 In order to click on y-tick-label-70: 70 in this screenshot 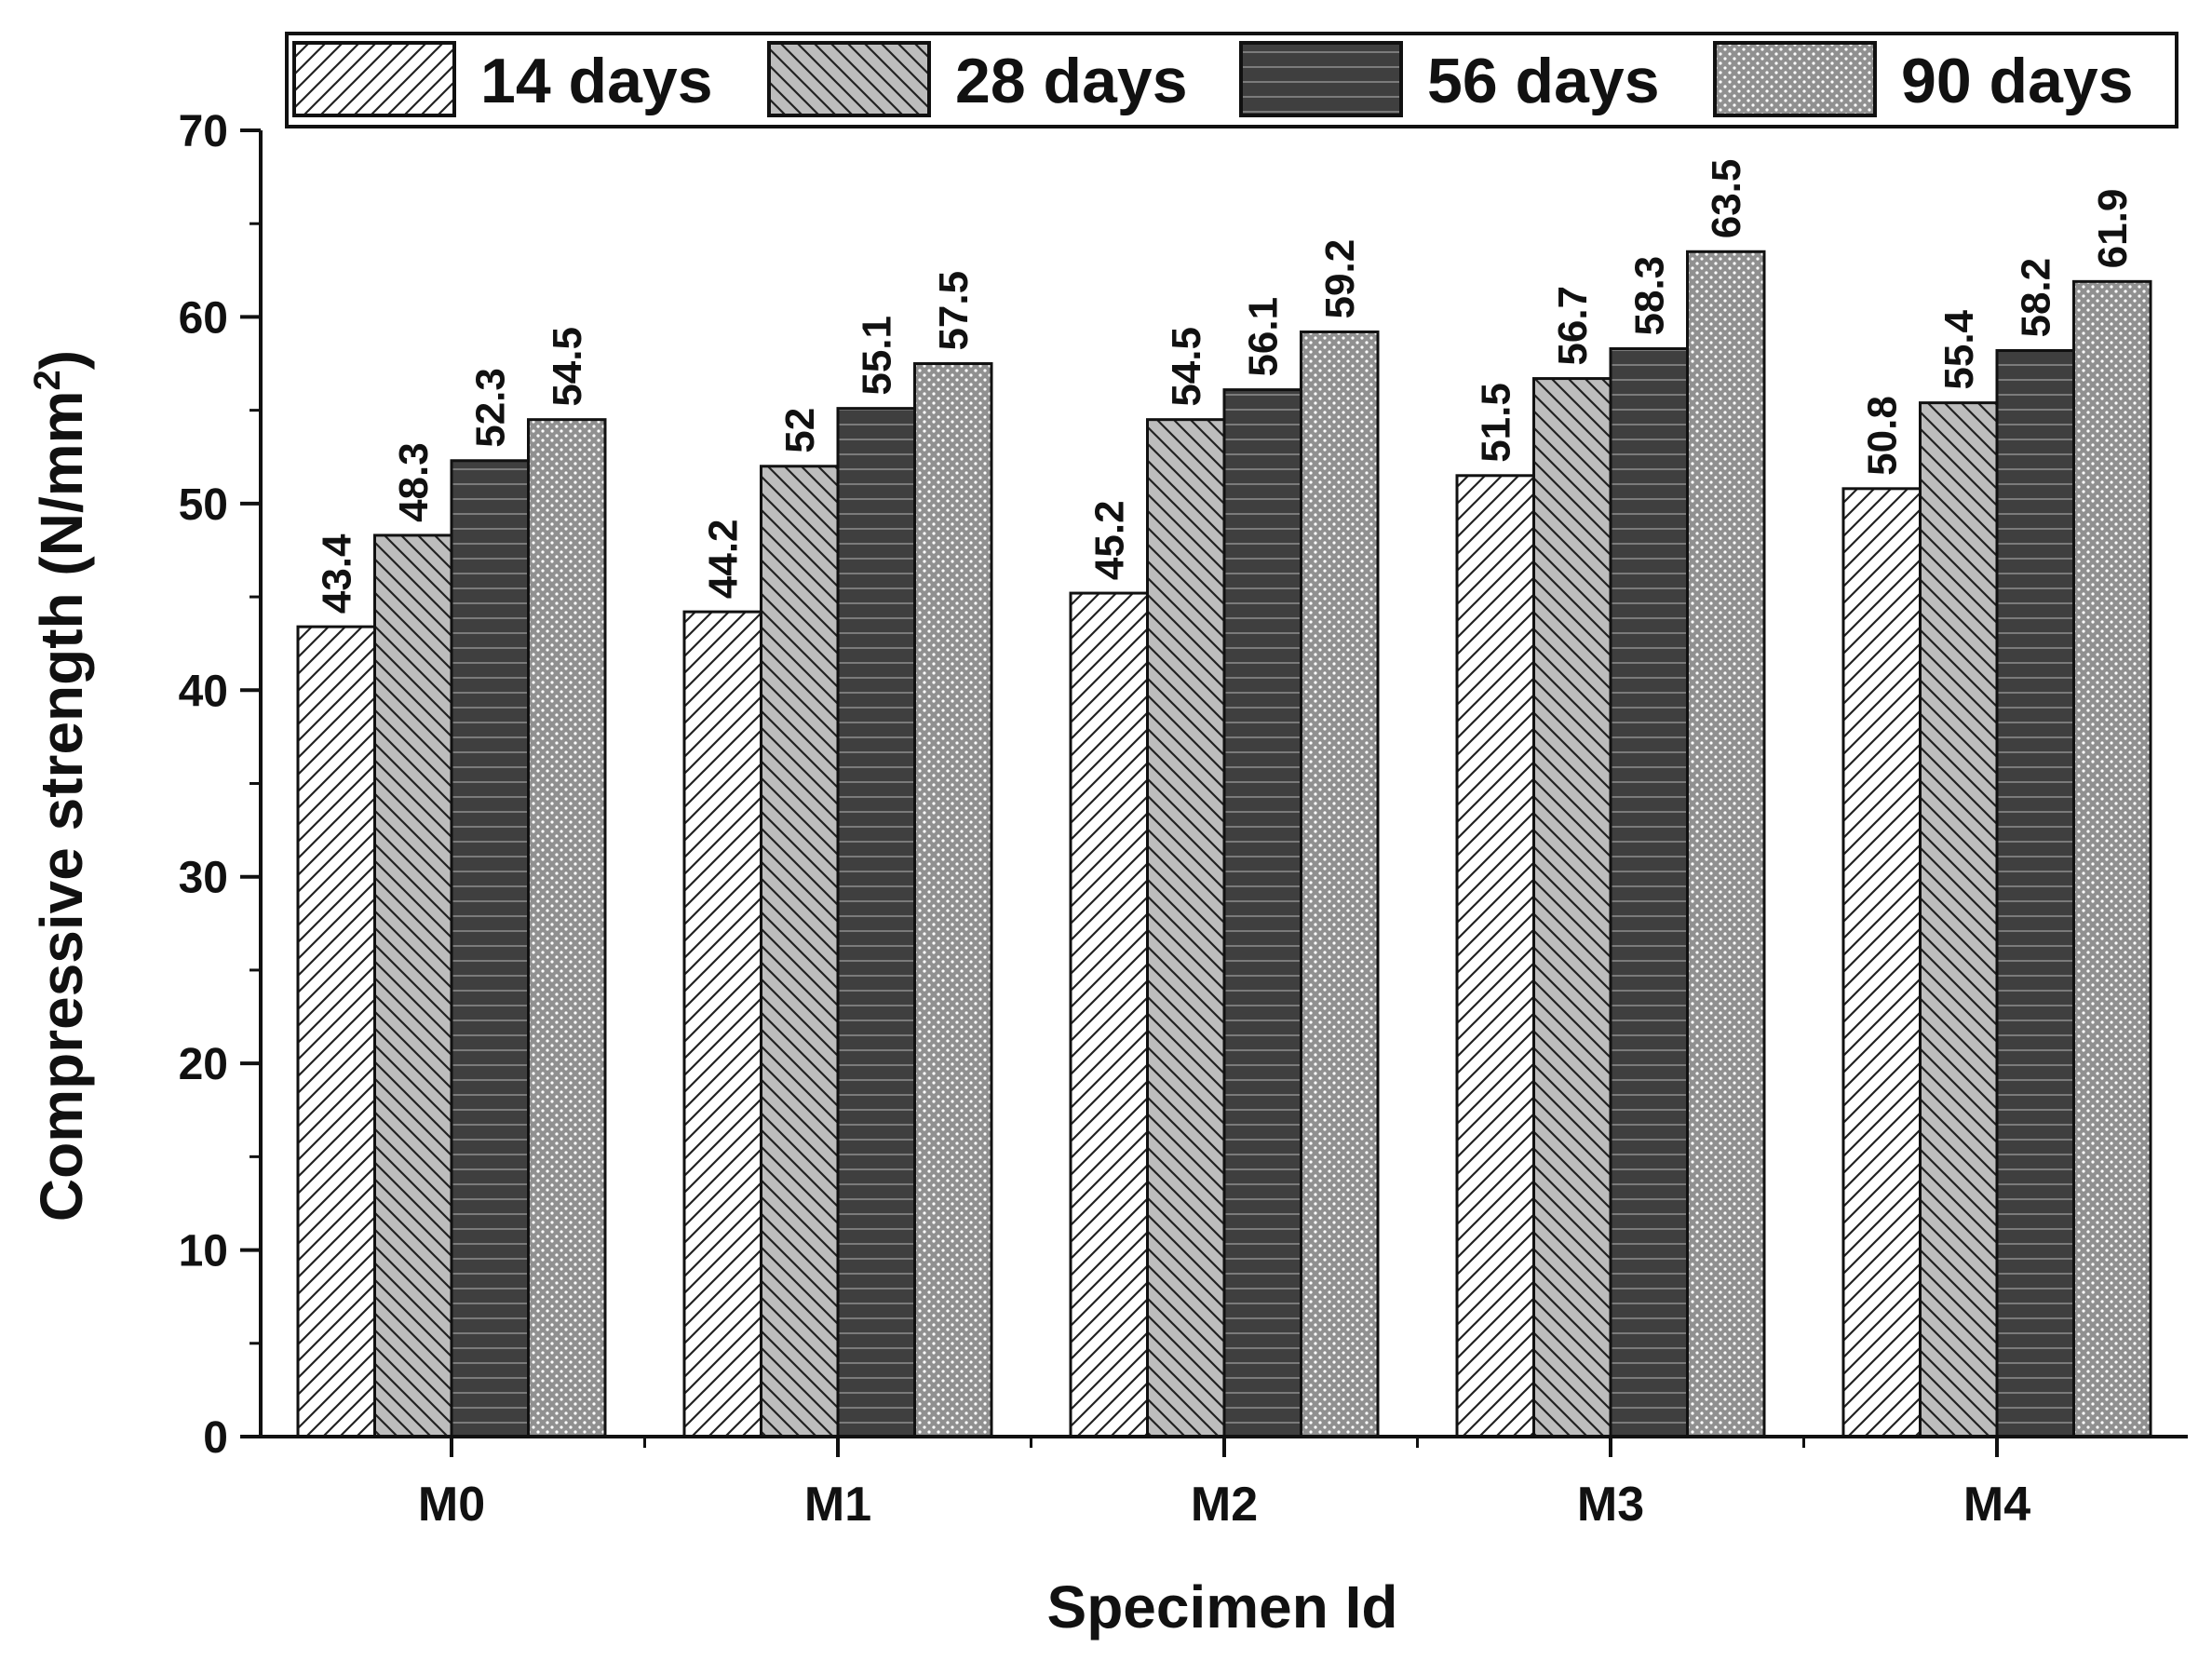, I will do `click(203, 132)`.